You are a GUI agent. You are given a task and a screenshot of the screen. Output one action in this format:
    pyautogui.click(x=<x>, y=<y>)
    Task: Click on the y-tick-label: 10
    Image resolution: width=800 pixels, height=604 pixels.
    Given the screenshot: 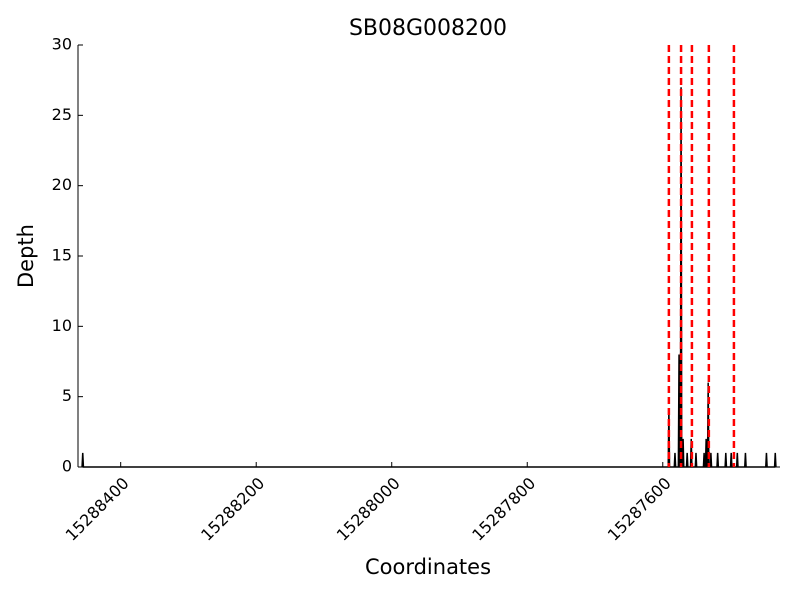 What is the action you would take?
    pyautogui.click(x=62, y=325)
    